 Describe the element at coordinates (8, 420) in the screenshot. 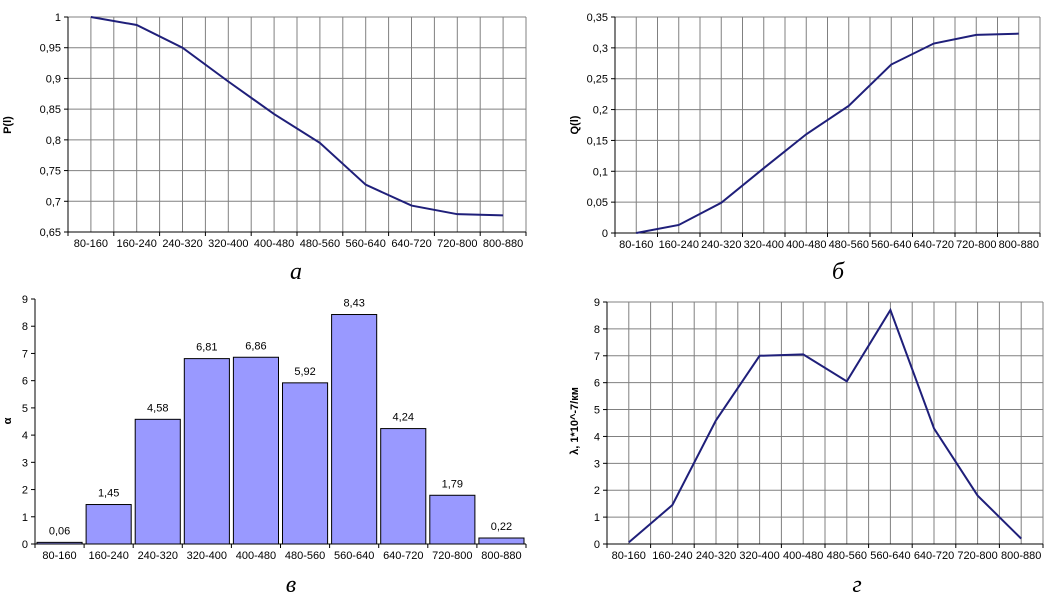

I see `y-axis-label: α` at that location.